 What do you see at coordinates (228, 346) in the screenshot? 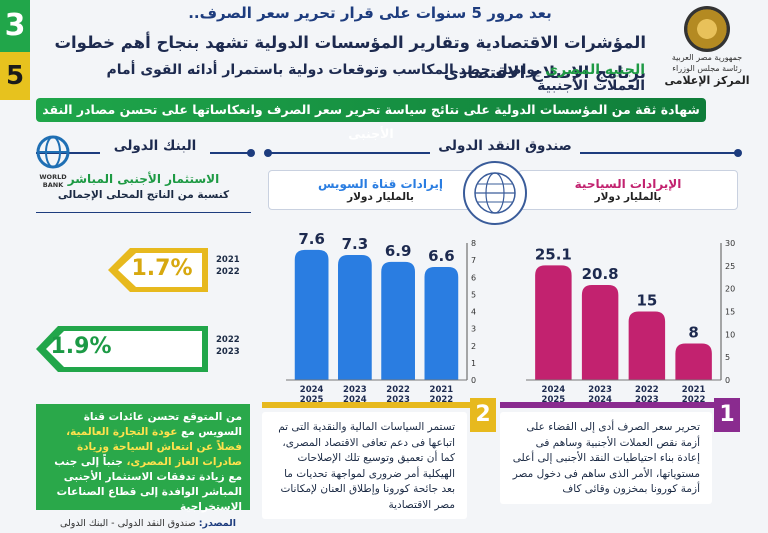
I see `wb-years-2: 2022 2023` at bounding box center [228, 346].